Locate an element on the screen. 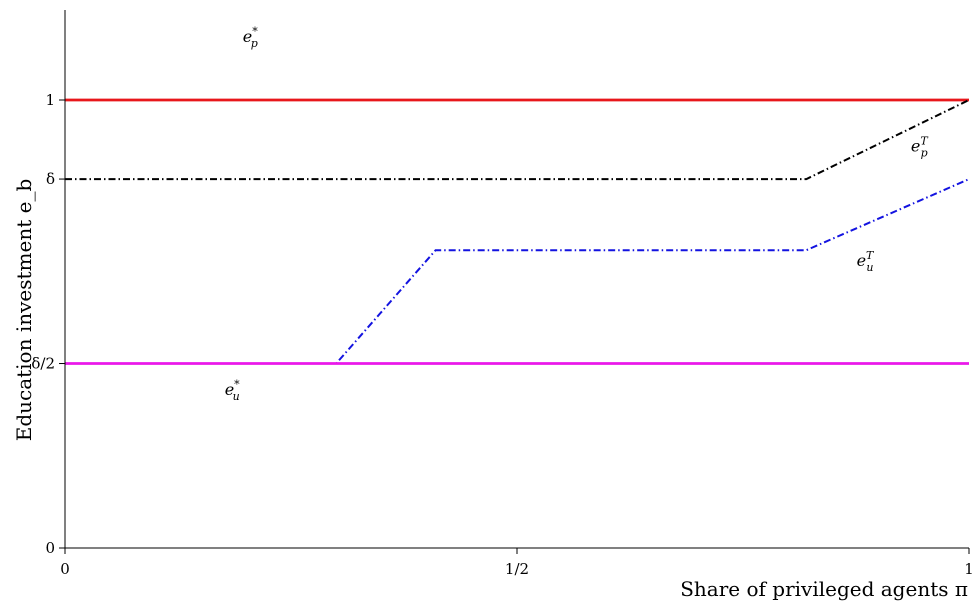 The width and height of the screenshot is (973, 601). x-tick-label: 0 is located at coordinates (65, 569).